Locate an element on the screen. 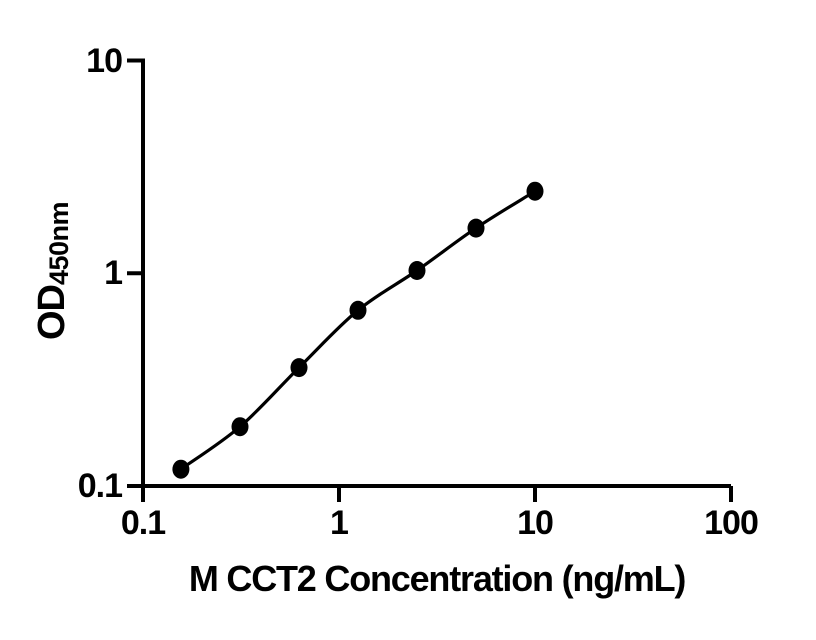 The width and height of the screenshot is (816, 640). x-tick-label: 100 is located at coordinates (731, 523).